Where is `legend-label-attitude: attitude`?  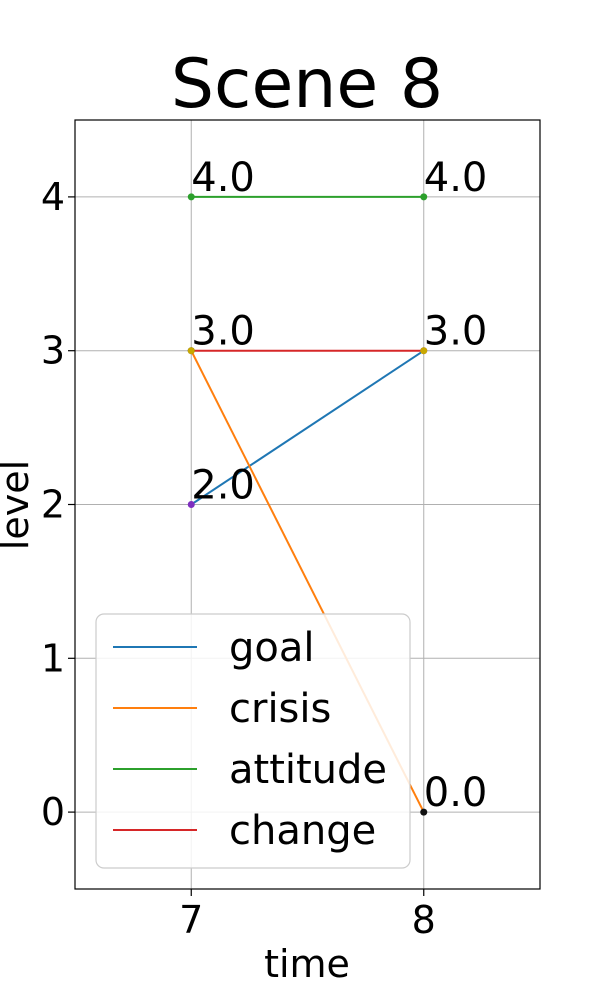
legend-label-attitude: attitude is located at coordinates (308, 770).